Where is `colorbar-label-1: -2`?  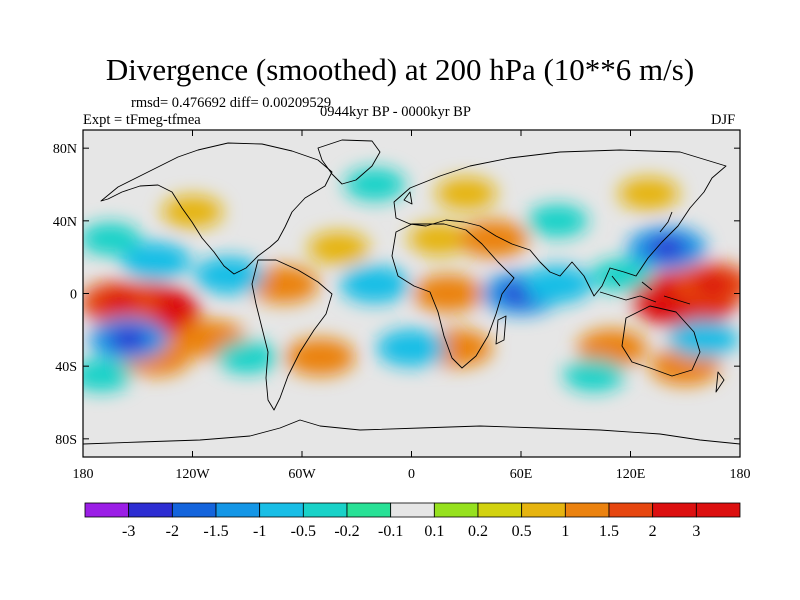
colorbar-label-1: -2 is located at coordinates (172, 531).